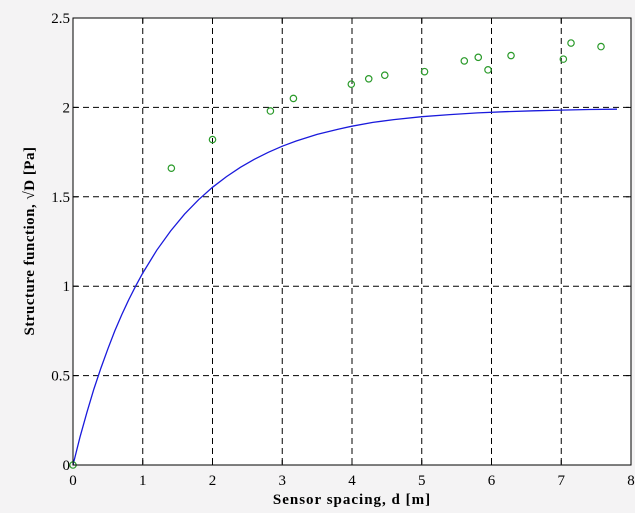 Image resolution: width=635 pixels, height=513 pixels. What do you see at coordinates (67, 108) in the screenshot?
I see `y-tick-label: 2` at bounding box center [67, 108].